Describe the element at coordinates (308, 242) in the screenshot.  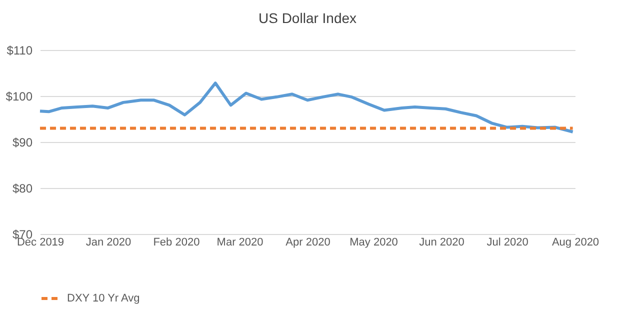
I see `x-tick-label: Apr 2020` at that location.